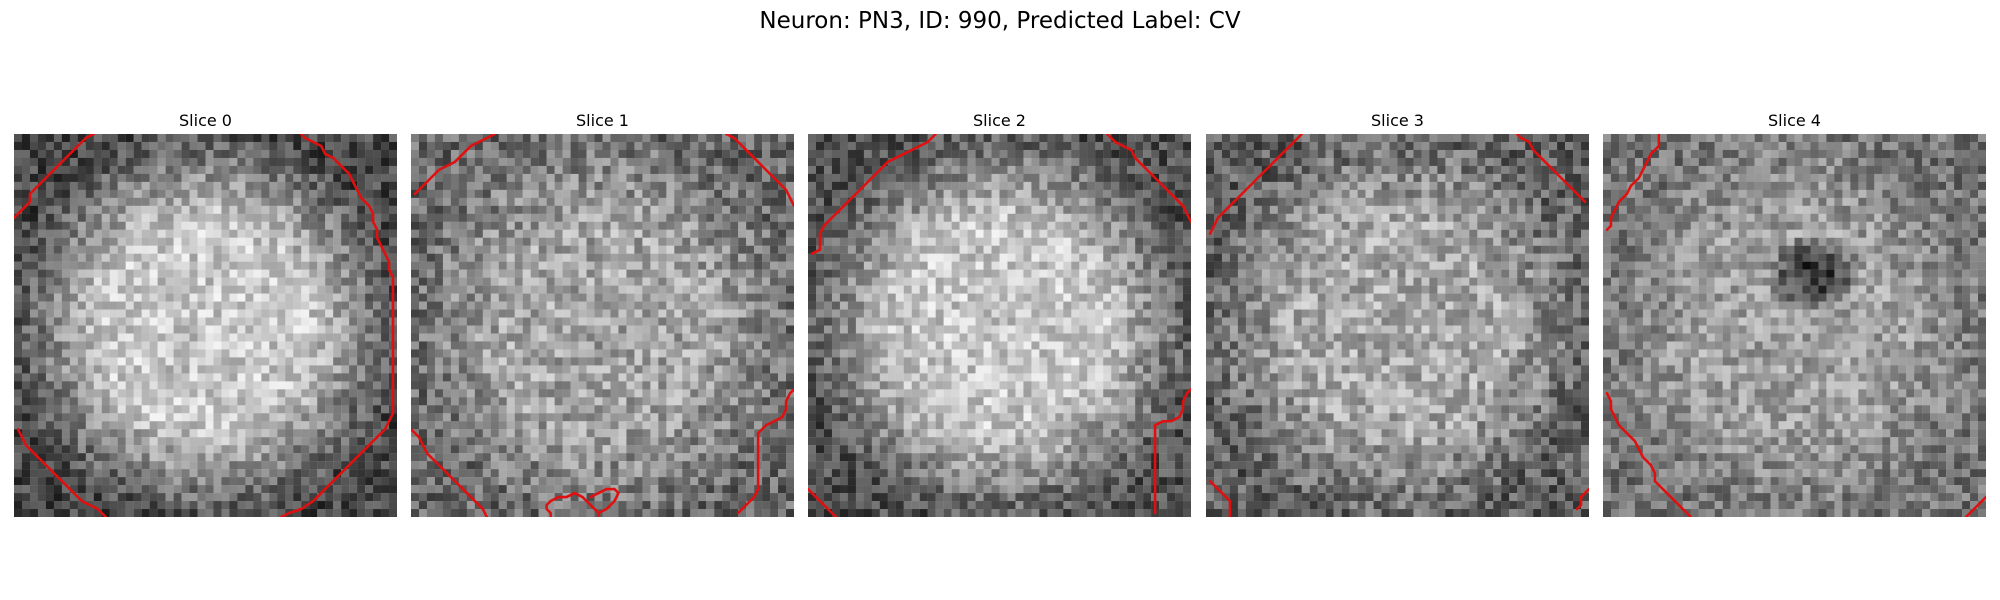 The image size is (2000, 600). What do you see at coordinates (602, 120) in the screenshot?
I see `slice-title-1: Slice 1` at bounding box center [602, 120].